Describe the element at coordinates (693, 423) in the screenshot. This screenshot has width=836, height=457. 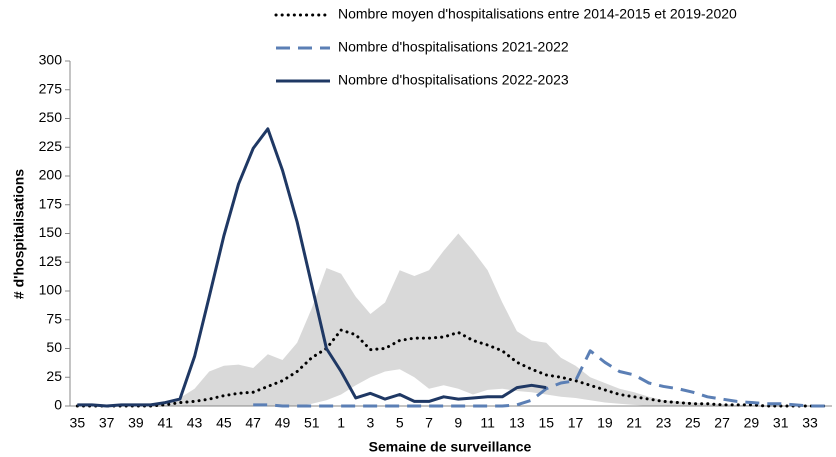
I see `x-tick-label: 25` at that location.